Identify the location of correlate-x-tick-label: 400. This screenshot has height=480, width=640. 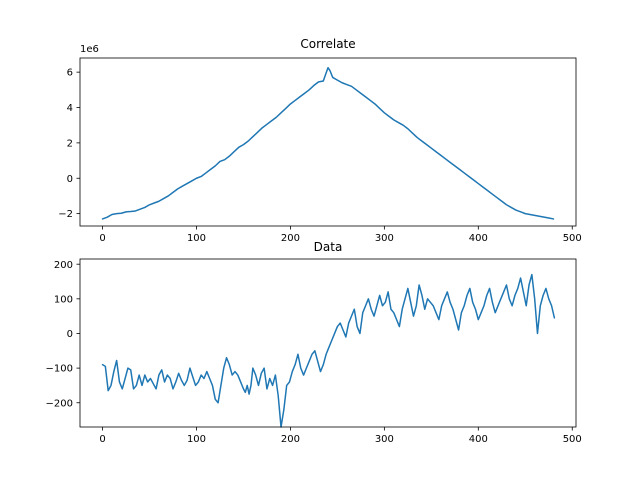
(478, 238).